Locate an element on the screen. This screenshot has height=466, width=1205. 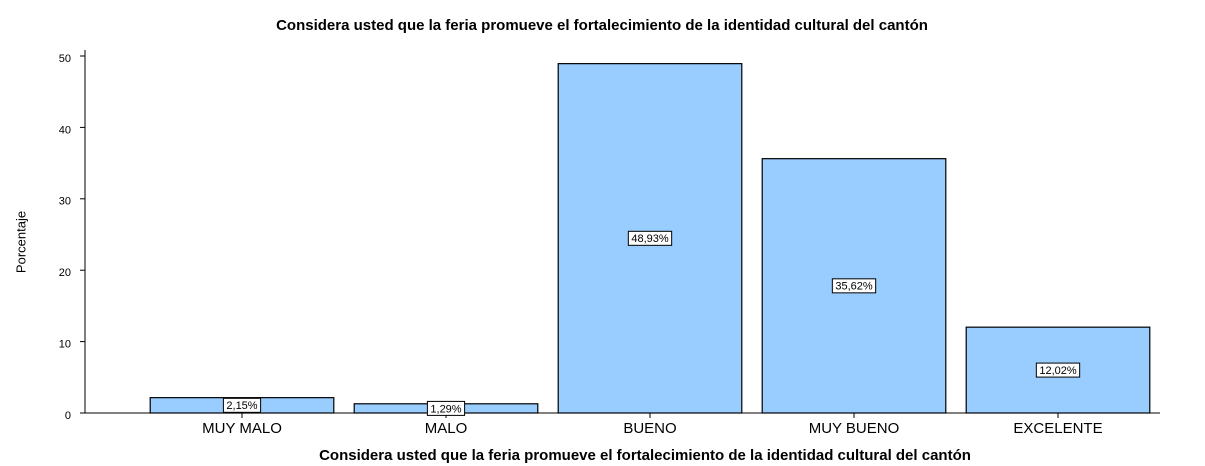
y-tick-label: 0 is located at coordinates (68, 416).